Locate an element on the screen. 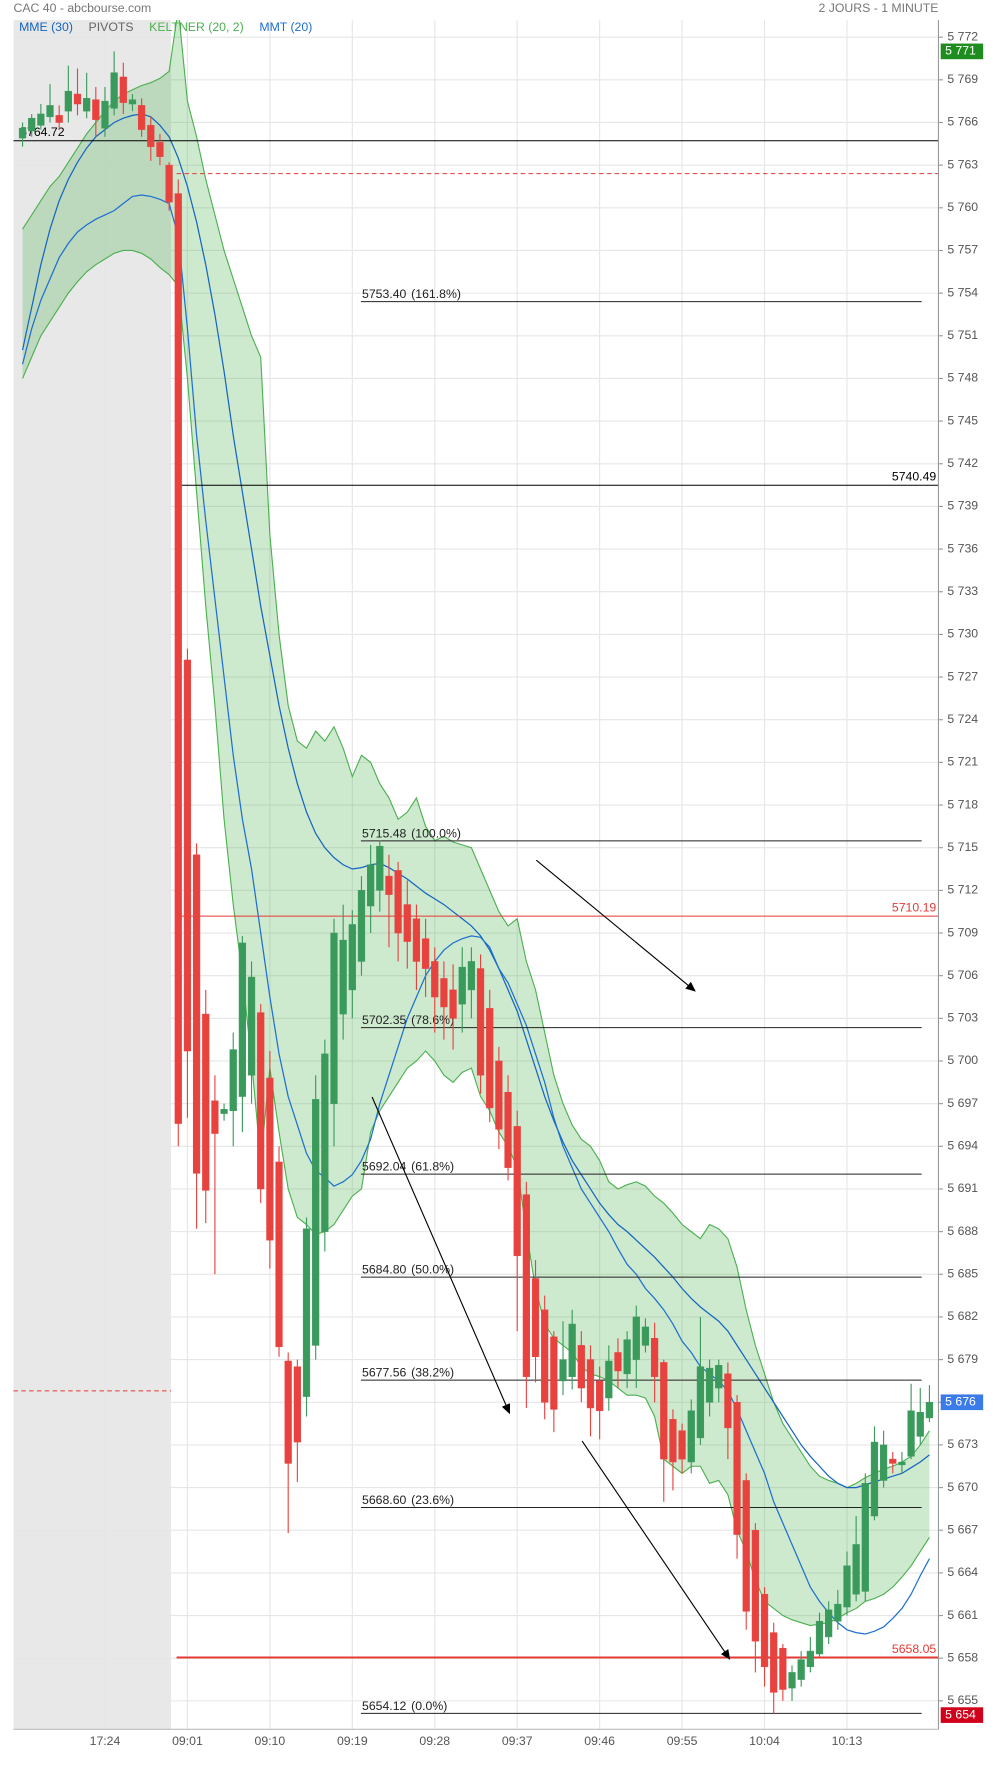  y-tick-label: 5 697 is located at coordinates (962, 1103).